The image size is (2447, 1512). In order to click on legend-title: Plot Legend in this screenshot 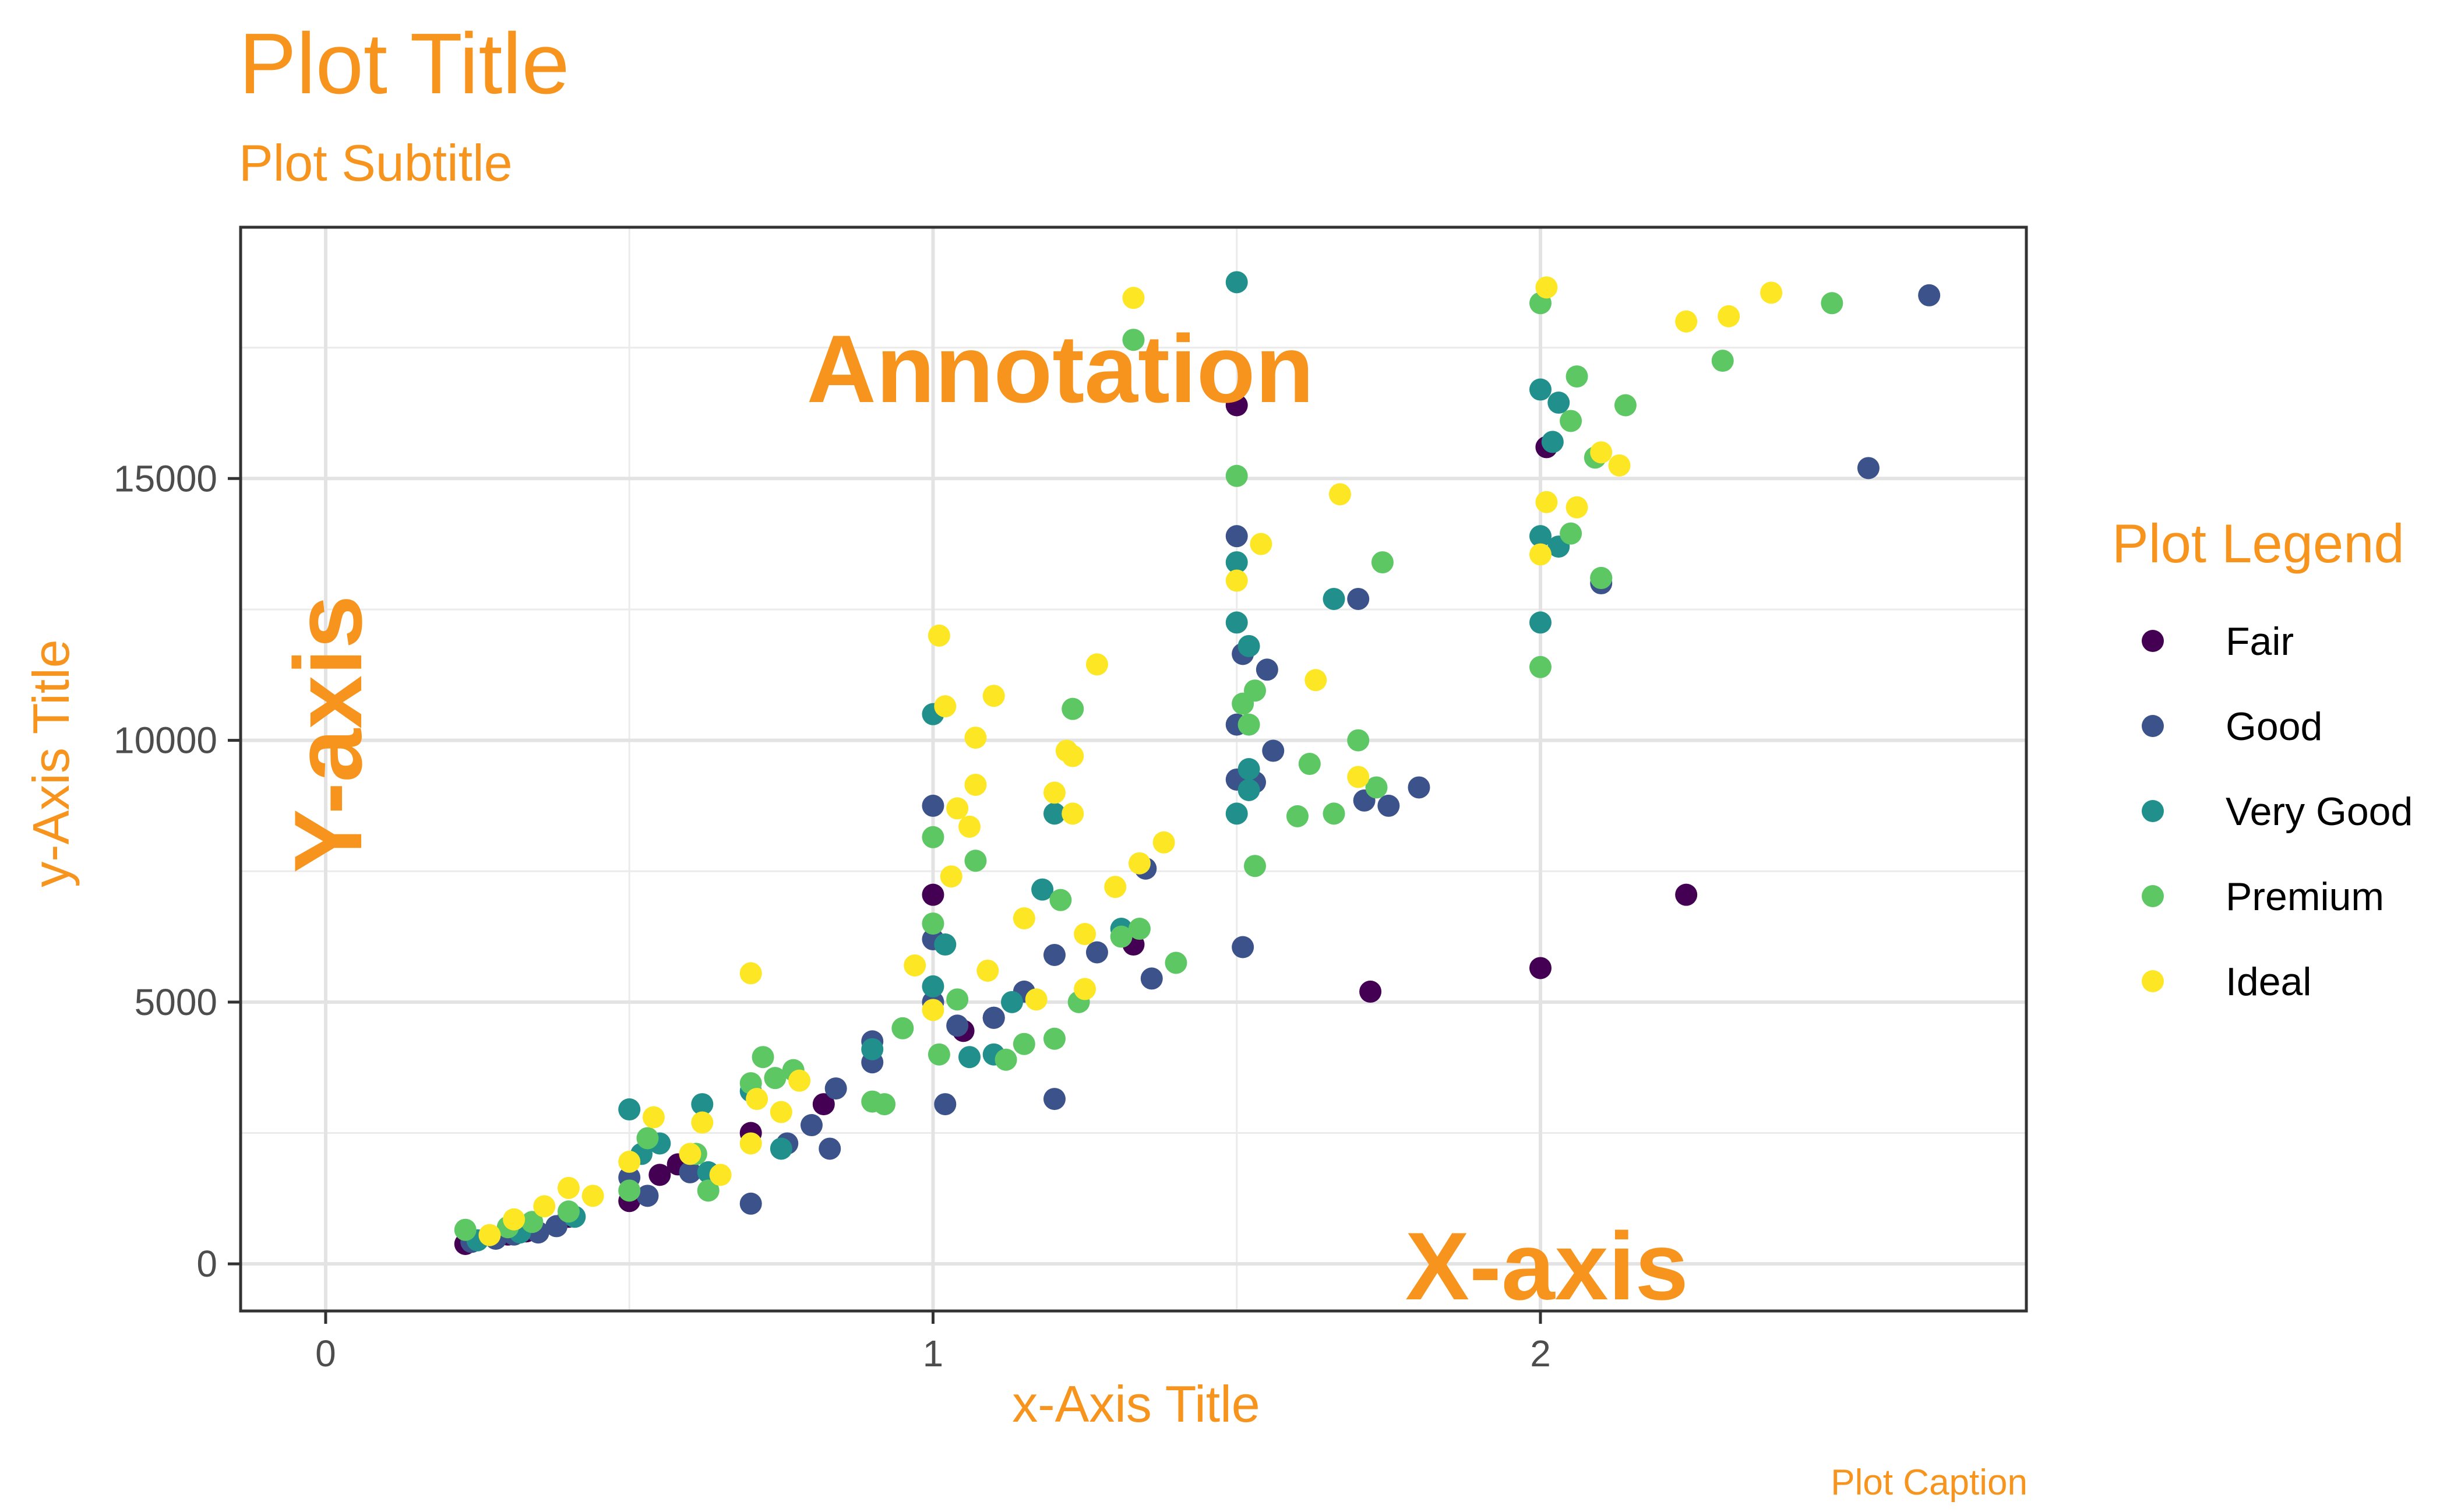, I will do `click(2258, 543)`.